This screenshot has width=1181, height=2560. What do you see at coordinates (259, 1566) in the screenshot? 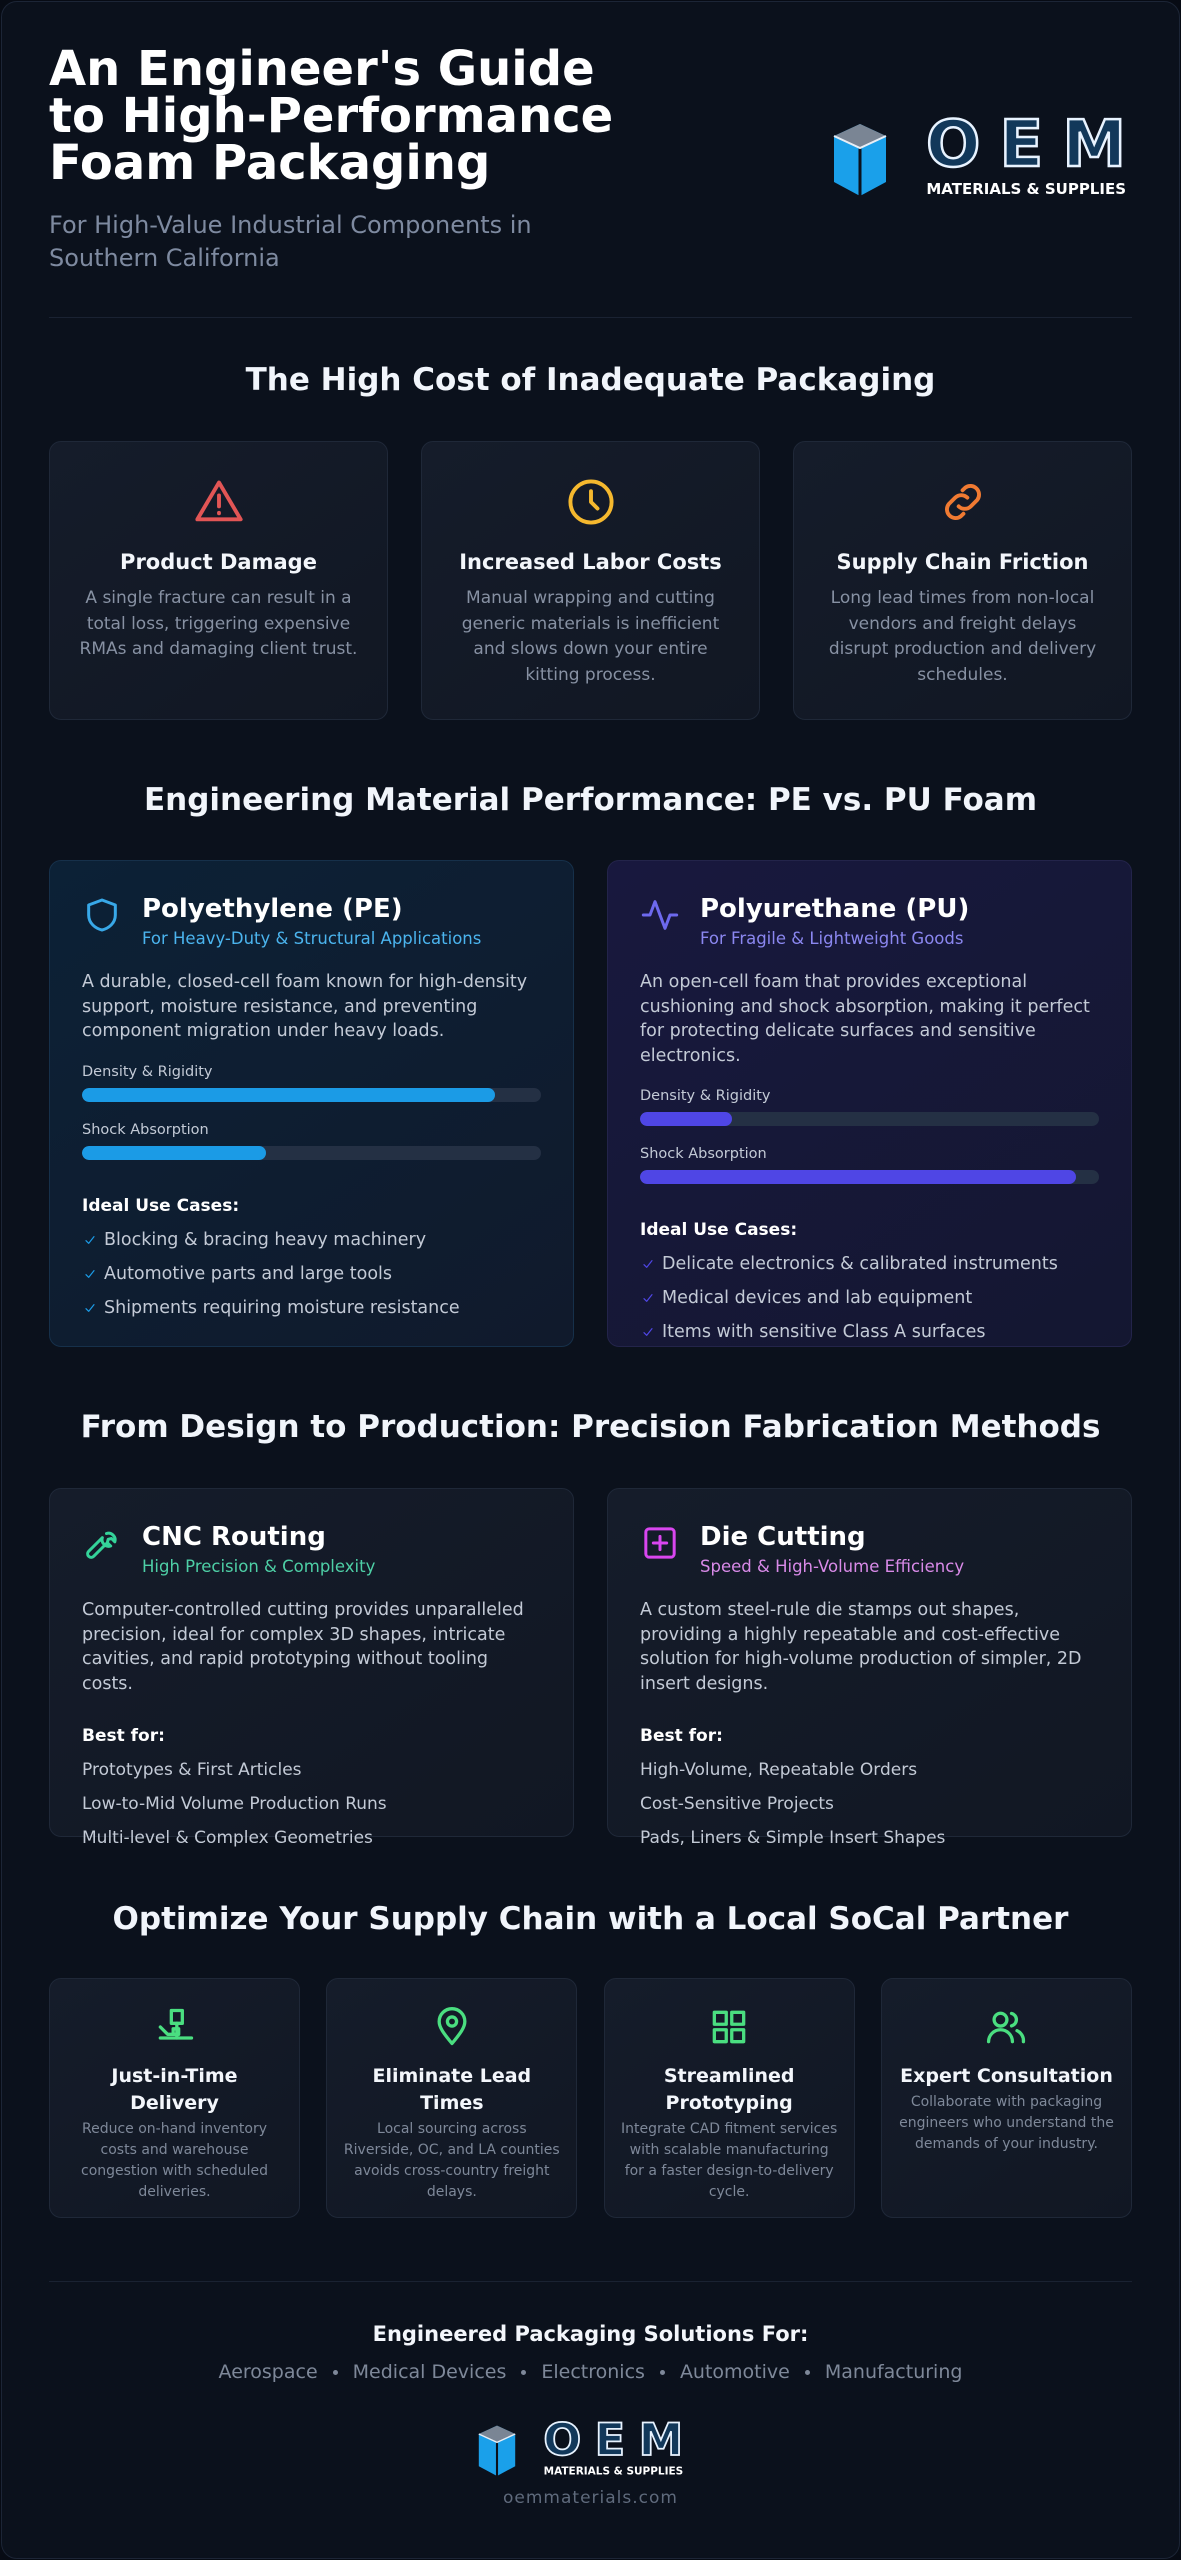
I see `method-tagline: High Precision & Complexity` at bounding box center [259, 1566].